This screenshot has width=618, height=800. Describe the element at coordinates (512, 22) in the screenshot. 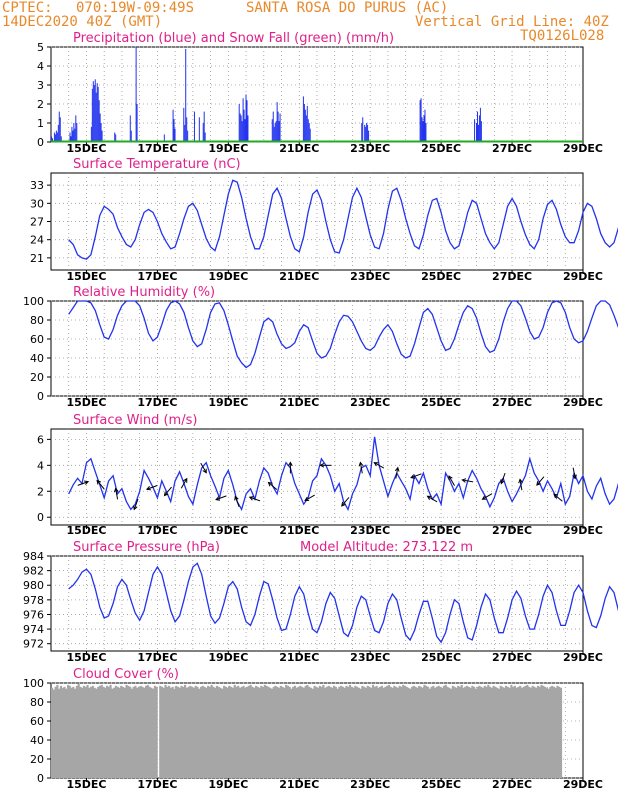

I see `grid-note: Vertical Grid Line: 40Z` at that location.